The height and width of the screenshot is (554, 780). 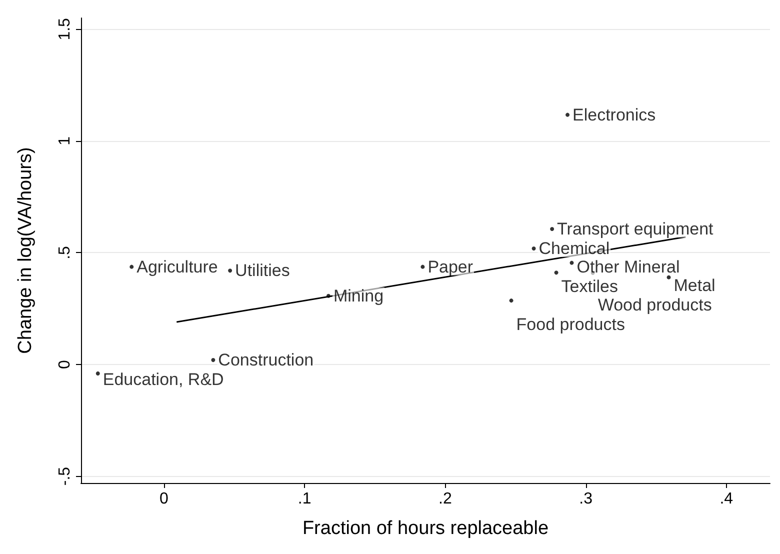 What do you see at coordinates (727, 499) in the screenshot?
I see `x-tick-label: .4` at bounding box center [727, 499].